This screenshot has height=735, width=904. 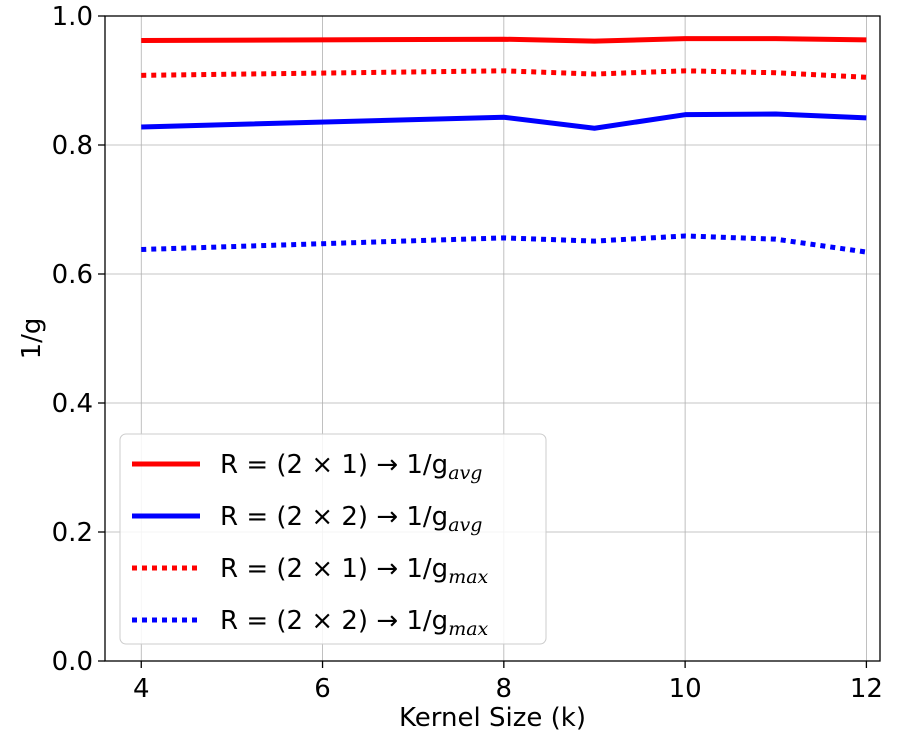 What do you see at coordinates (78, 339) in the screenshot?
I see `y-axis-ticks: 0.0 0.2 0.4 0.6 0.8 1.0` at bounding box center [78, 339].